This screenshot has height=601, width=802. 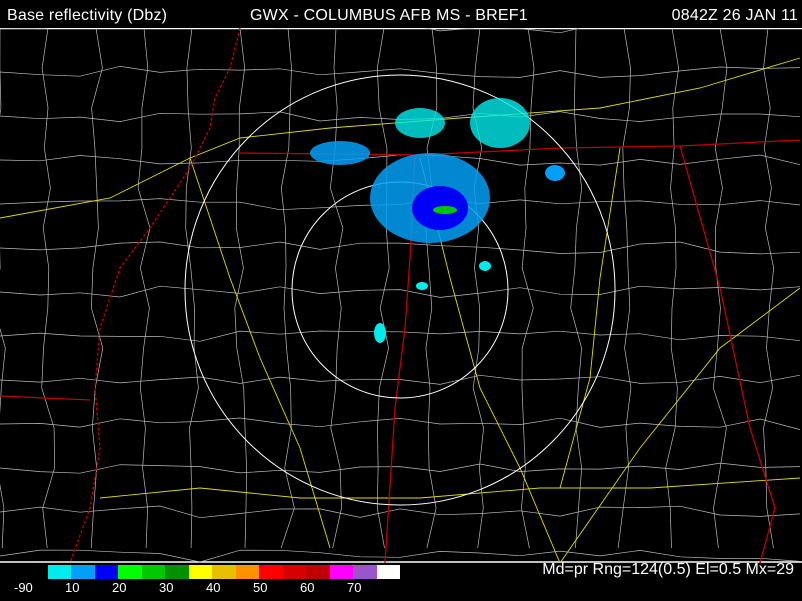 What do you see at coordinates (354, 587) in the screenshot?
I see `legend-label: 70` at bounding box center [354, 587].